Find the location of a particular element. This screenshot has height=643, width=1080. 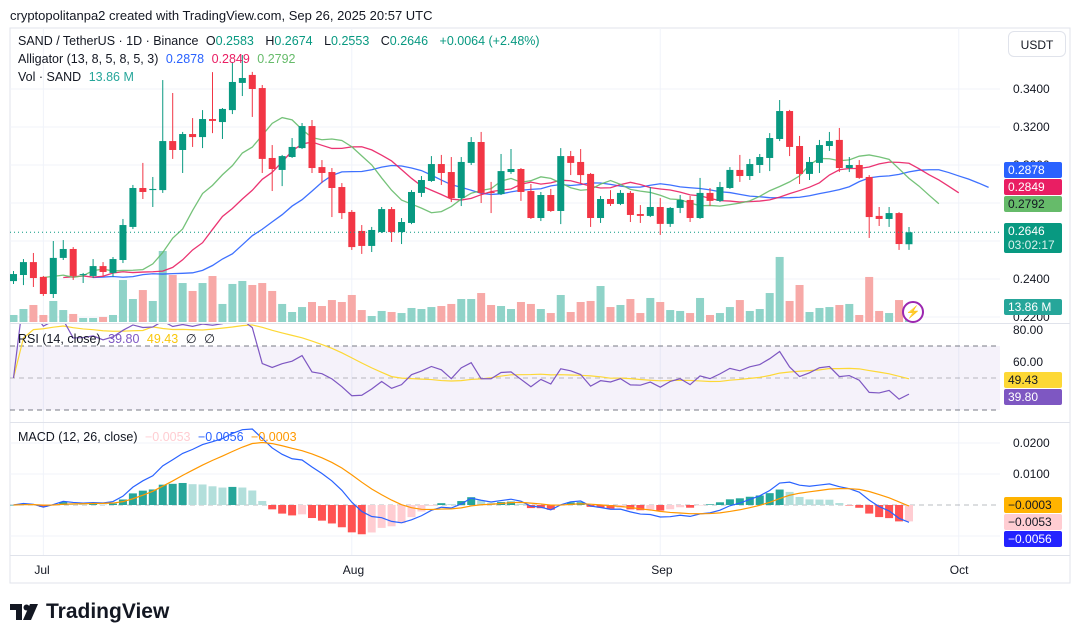

macd-value: −0.0056 is located at coordinates (221, 437).